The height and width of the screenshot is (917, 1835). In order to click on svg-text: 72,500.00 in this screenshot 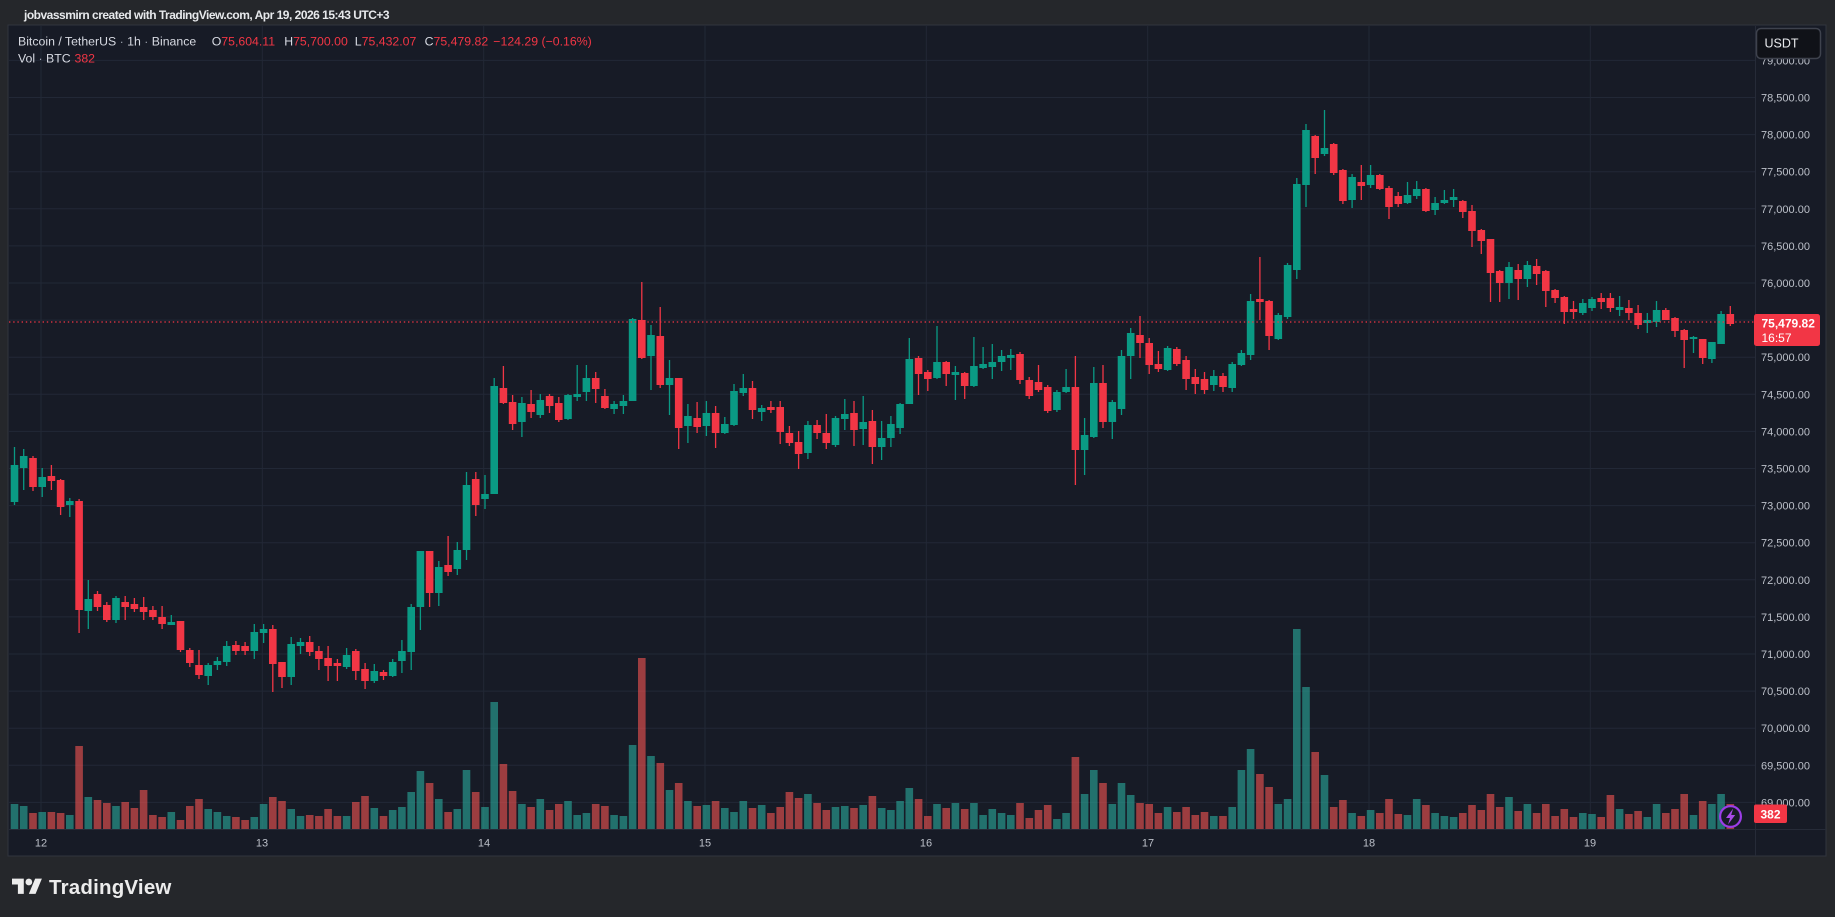, I will do `click(1785, 544)`.